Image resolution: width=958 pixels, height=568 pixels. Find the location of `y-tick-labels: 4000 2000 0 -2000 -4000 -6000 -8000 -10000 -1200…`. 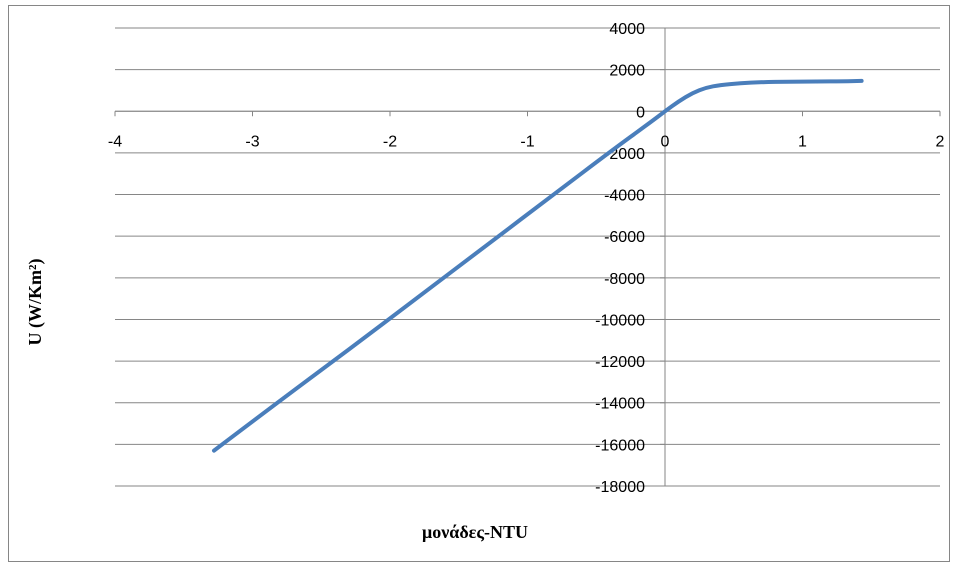

y-tick-labels: 4000 2000 0 -2000 -4000 -6000 -8000 -10000 -1200… is located at coordinates (620, 258).